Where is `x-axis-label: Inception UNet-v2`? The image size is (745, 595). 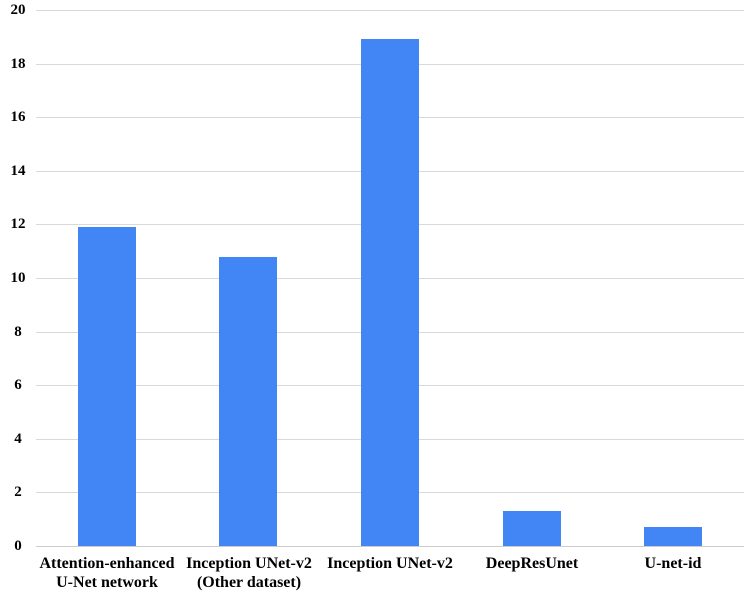 x-axis-label: Inception UNet-v2 is located at coordinates (390, 563).